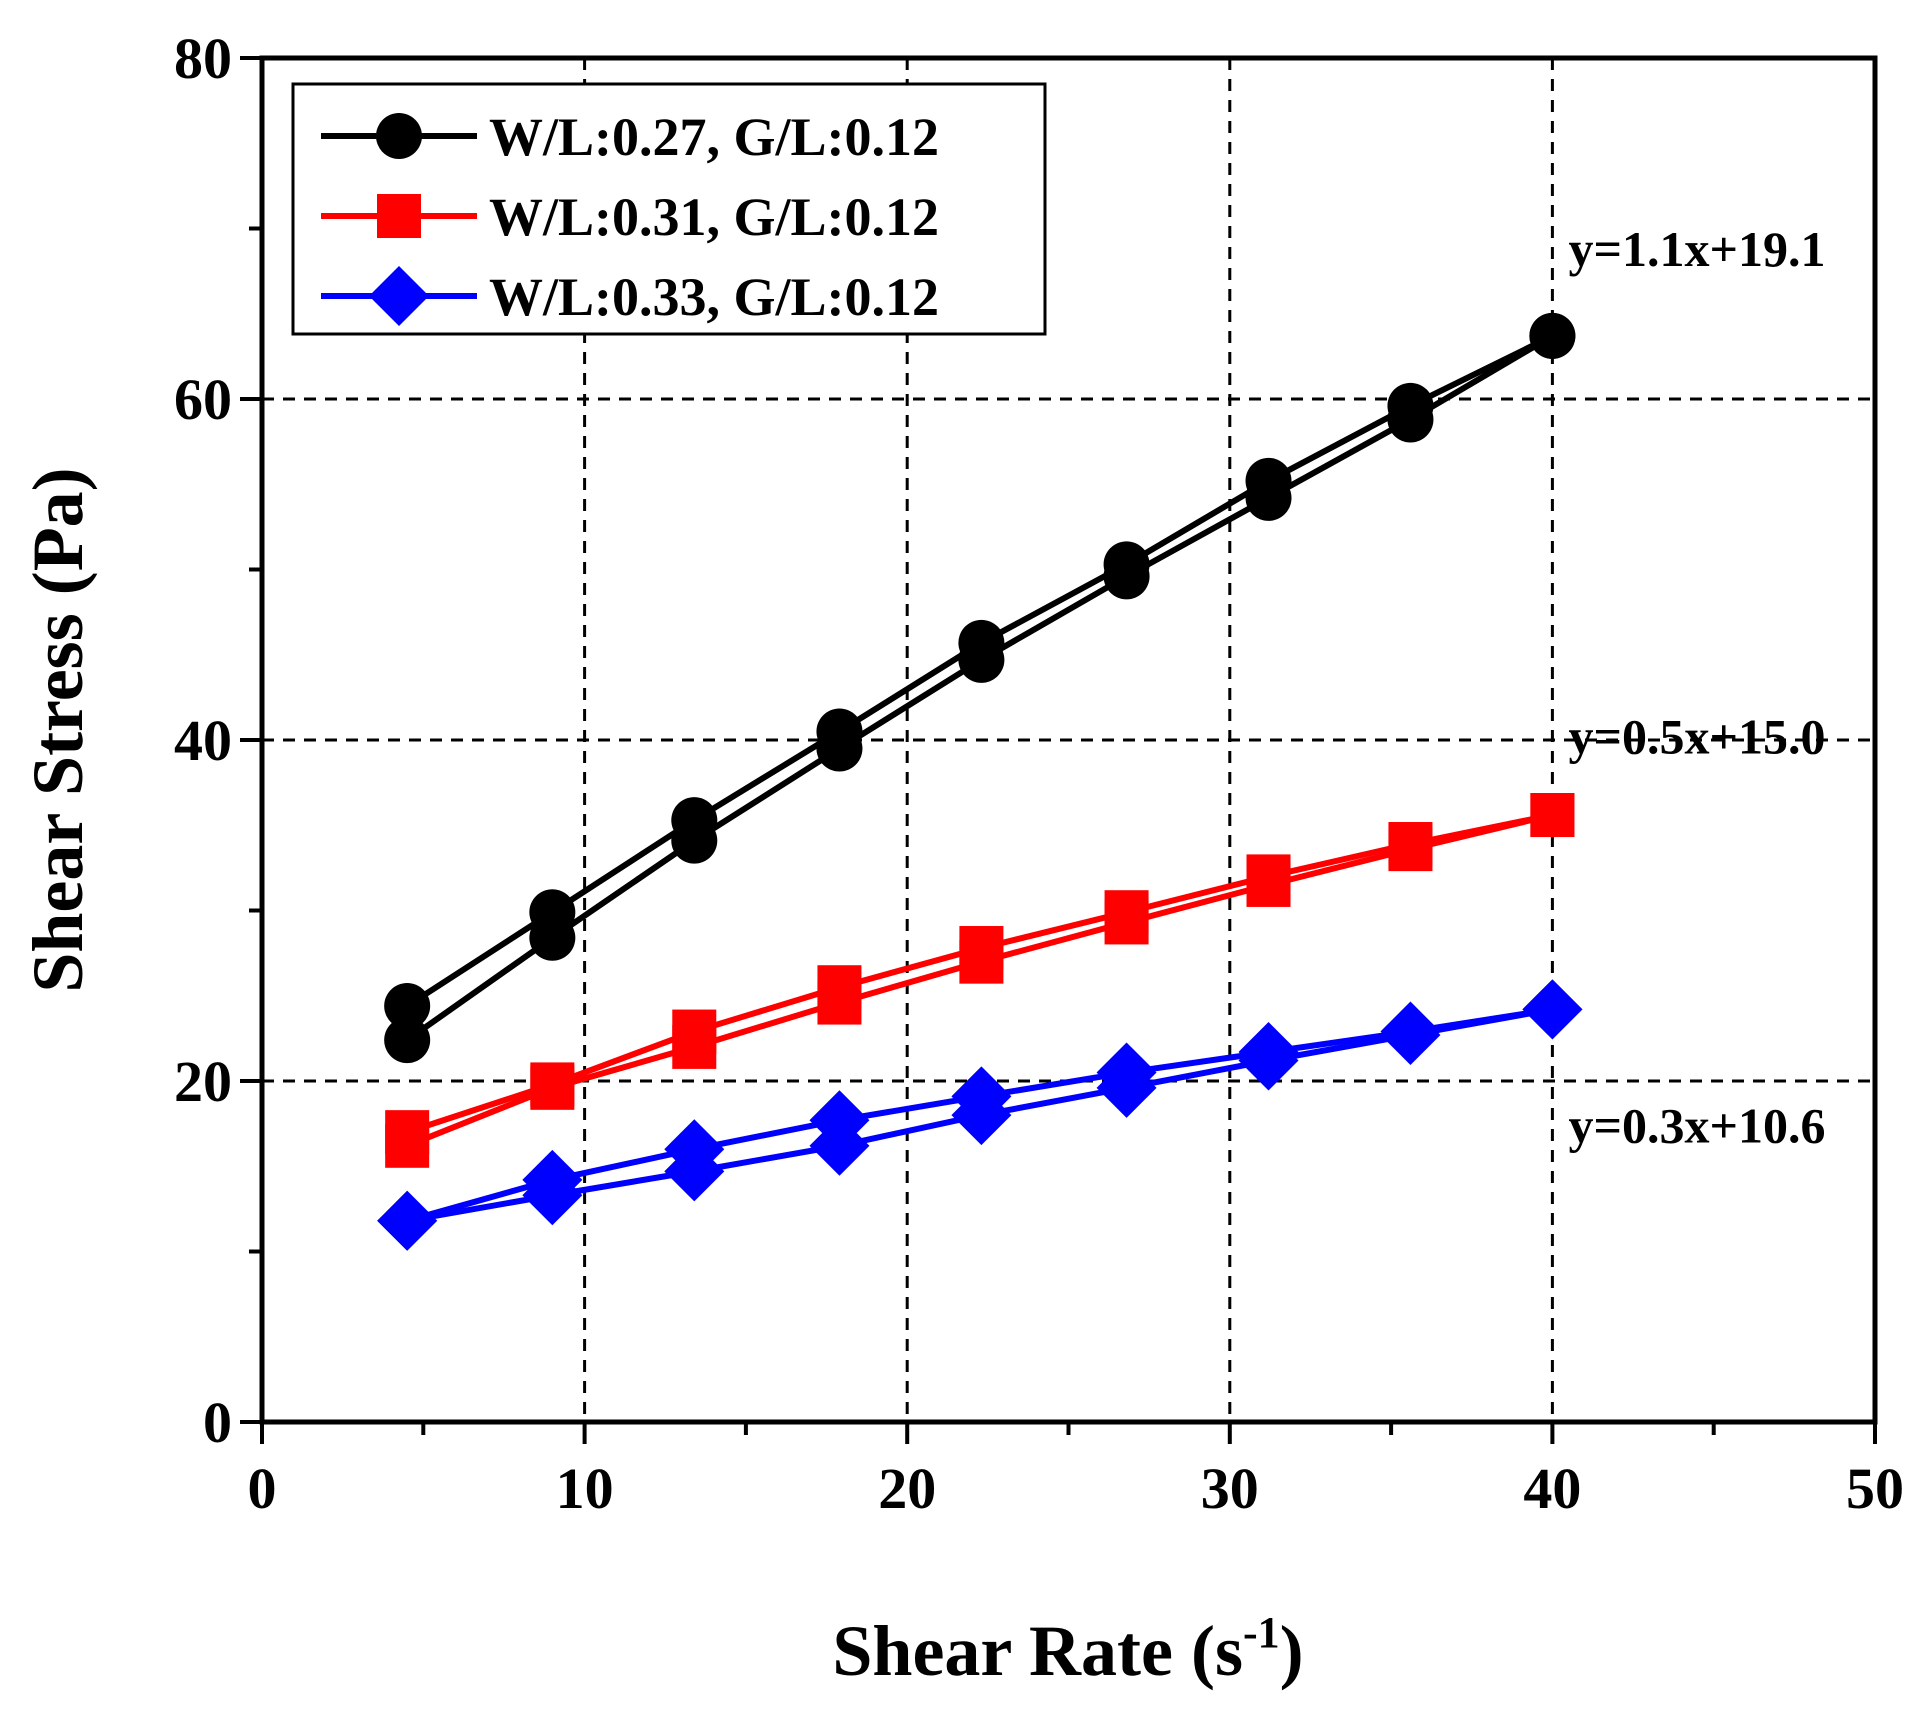 This screenshot has width=1925, height=1711. Describe the element at coordinates (1697, 737) in the screenshot. I see `fit-equation-2: y=0.5x+15.0` at that location.